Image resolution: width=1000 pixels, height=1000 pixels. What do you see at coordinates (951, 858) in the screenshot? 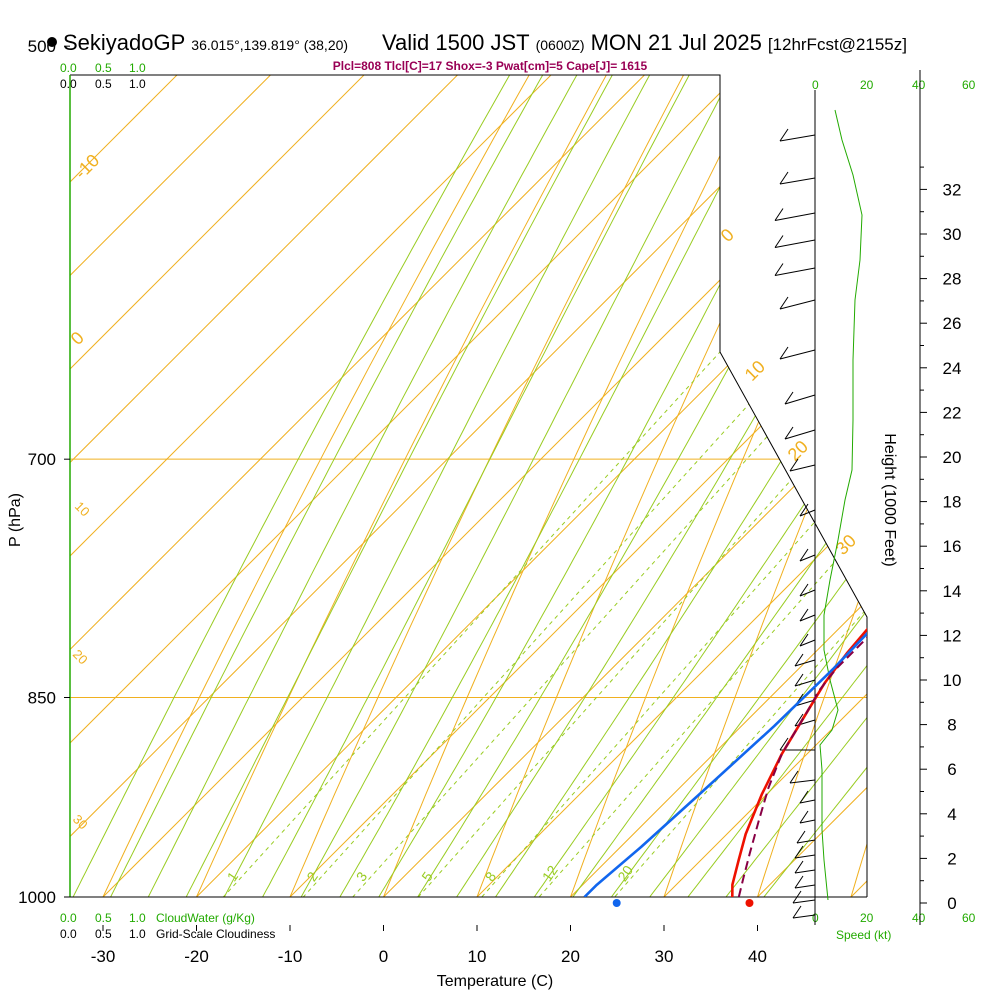
I see `height-label-2: 2` at bounding box center [951, 858].